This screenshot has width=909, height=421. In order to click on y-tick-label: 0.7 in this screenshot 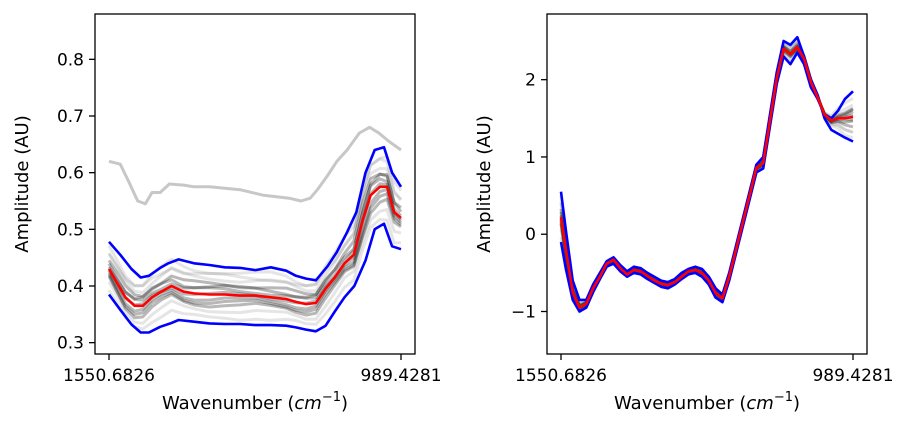, I will do `click(70, 117)`.